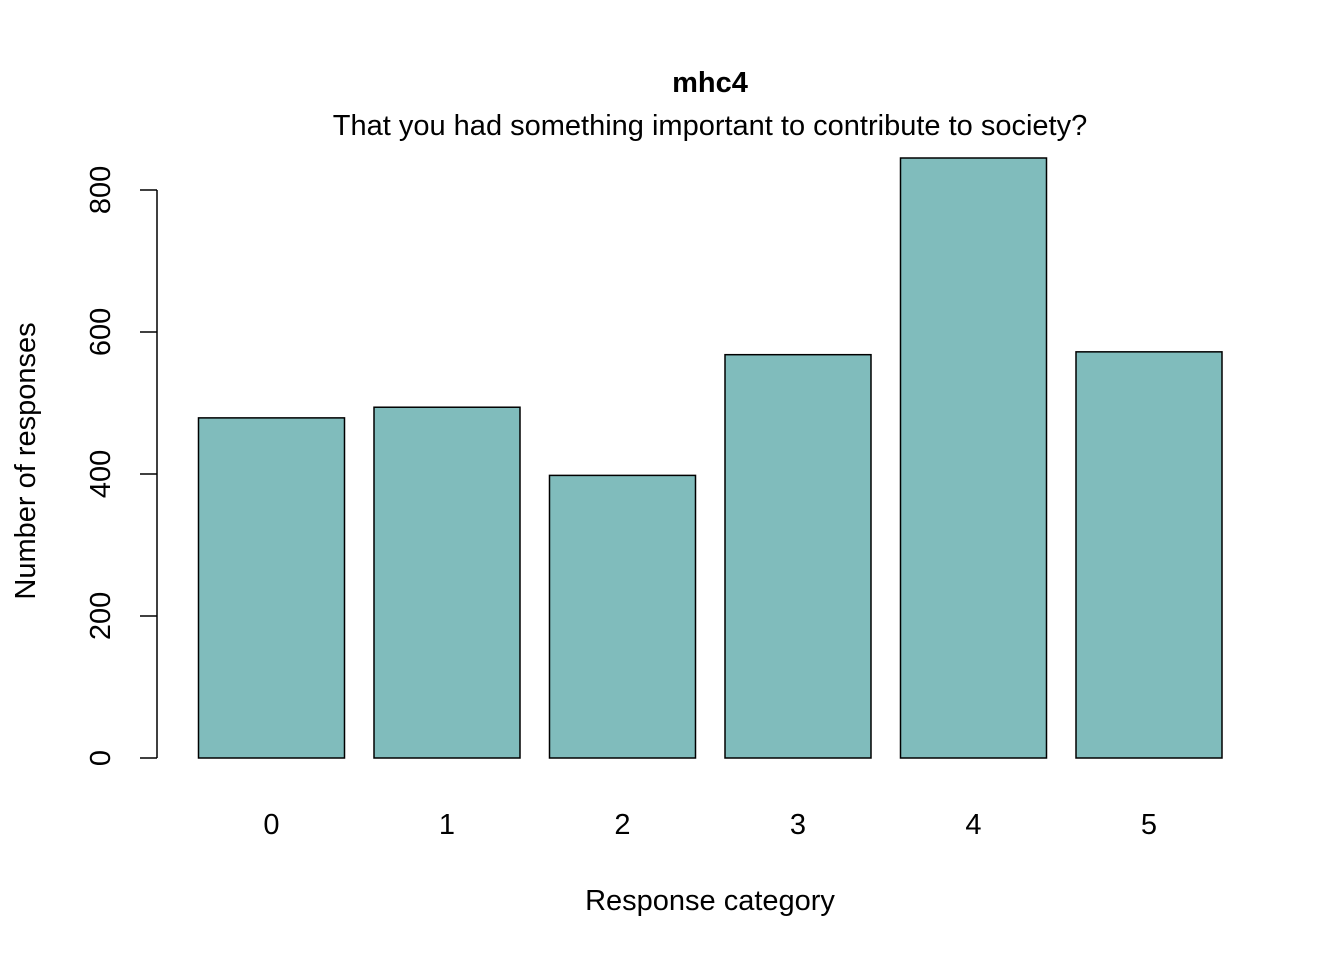 This screenshot has height=960, width=1344. I want to click on x-tick-label-0: 0, so click(271, 825).